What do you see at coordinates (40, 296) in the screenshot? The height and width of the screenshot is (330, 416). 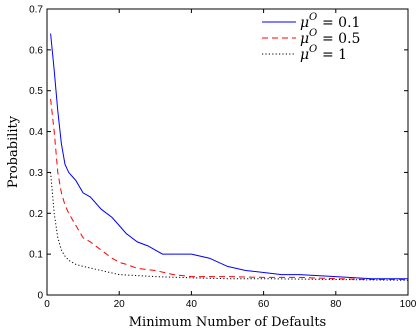 I see `y-tick-label: 0` at bounding box center [40, 296].